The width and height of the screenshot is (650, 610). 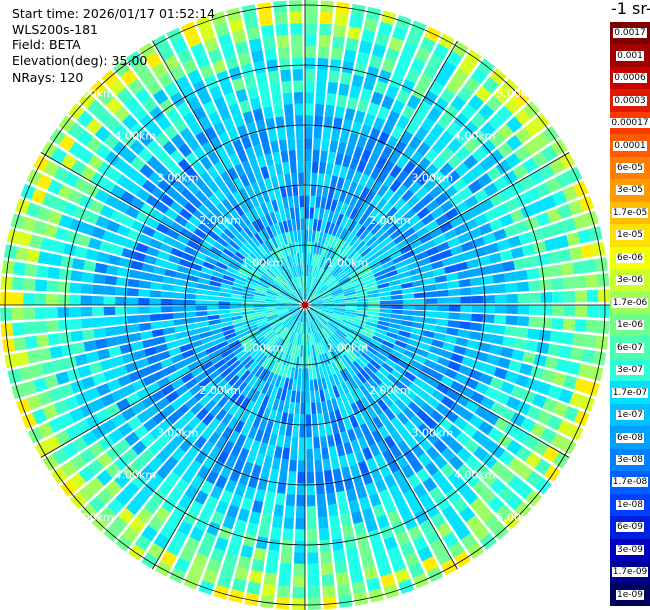 I want to click on range-ring-label: 2.00km, so click(x=220, y=220).